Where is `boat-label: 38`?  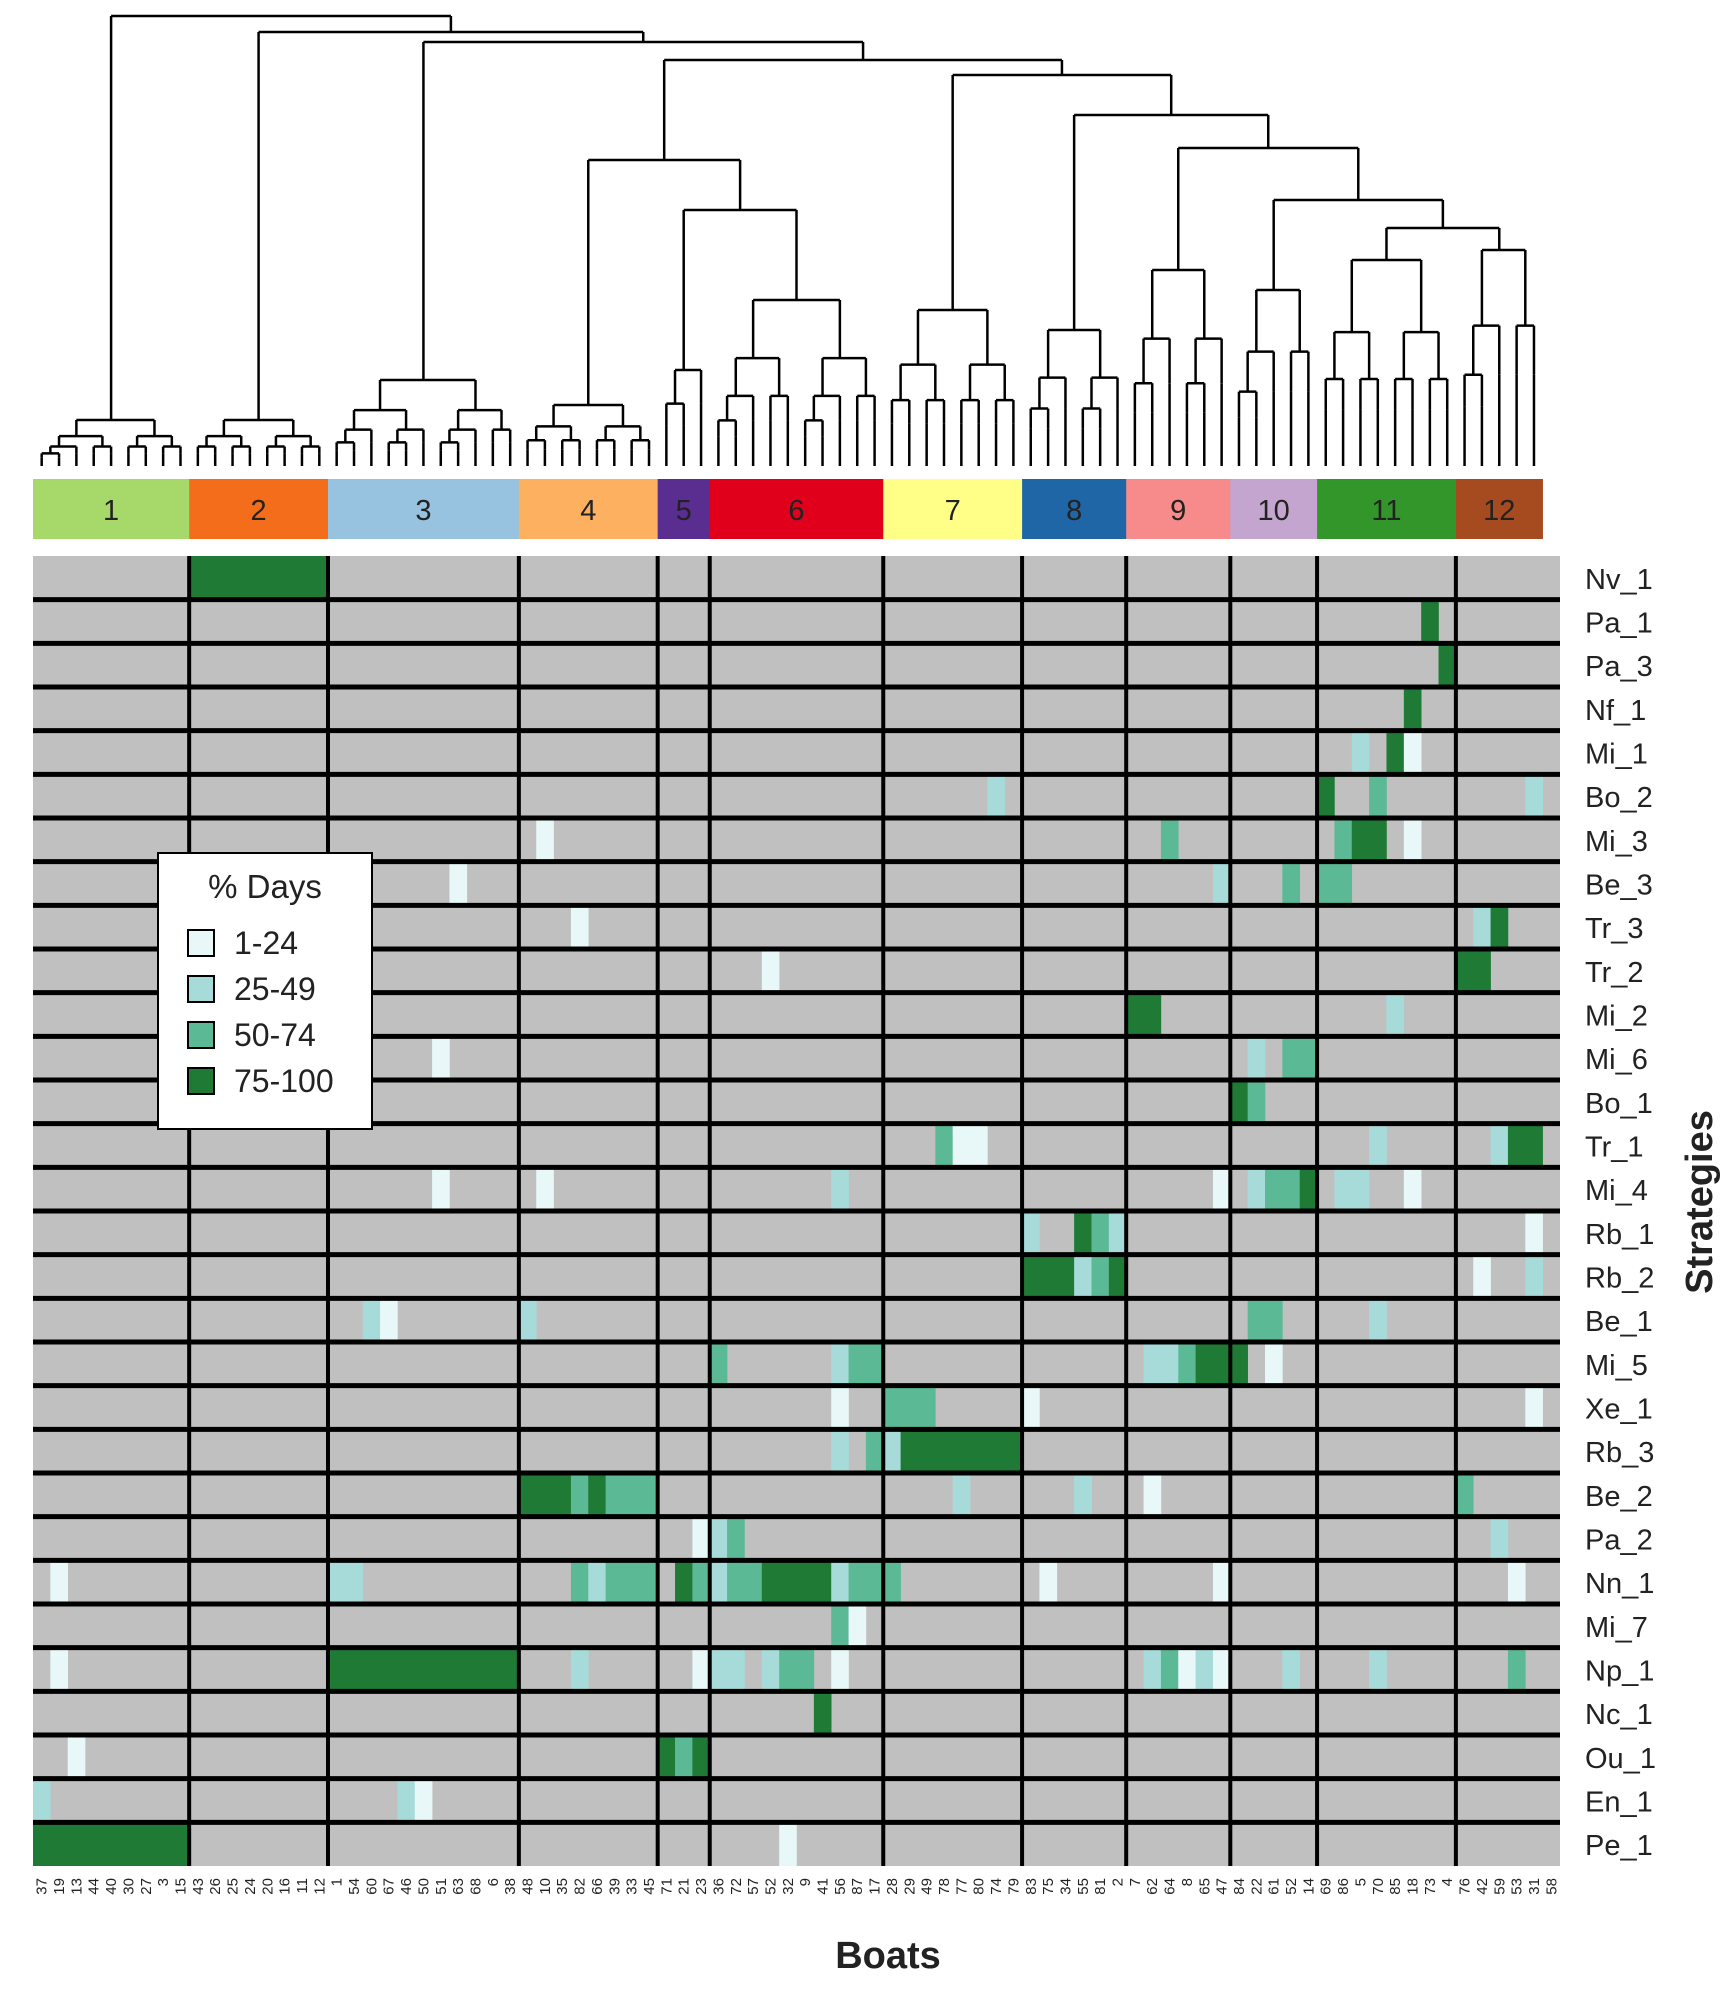
boat-label: 38 is located at coordinates (510, 1886).